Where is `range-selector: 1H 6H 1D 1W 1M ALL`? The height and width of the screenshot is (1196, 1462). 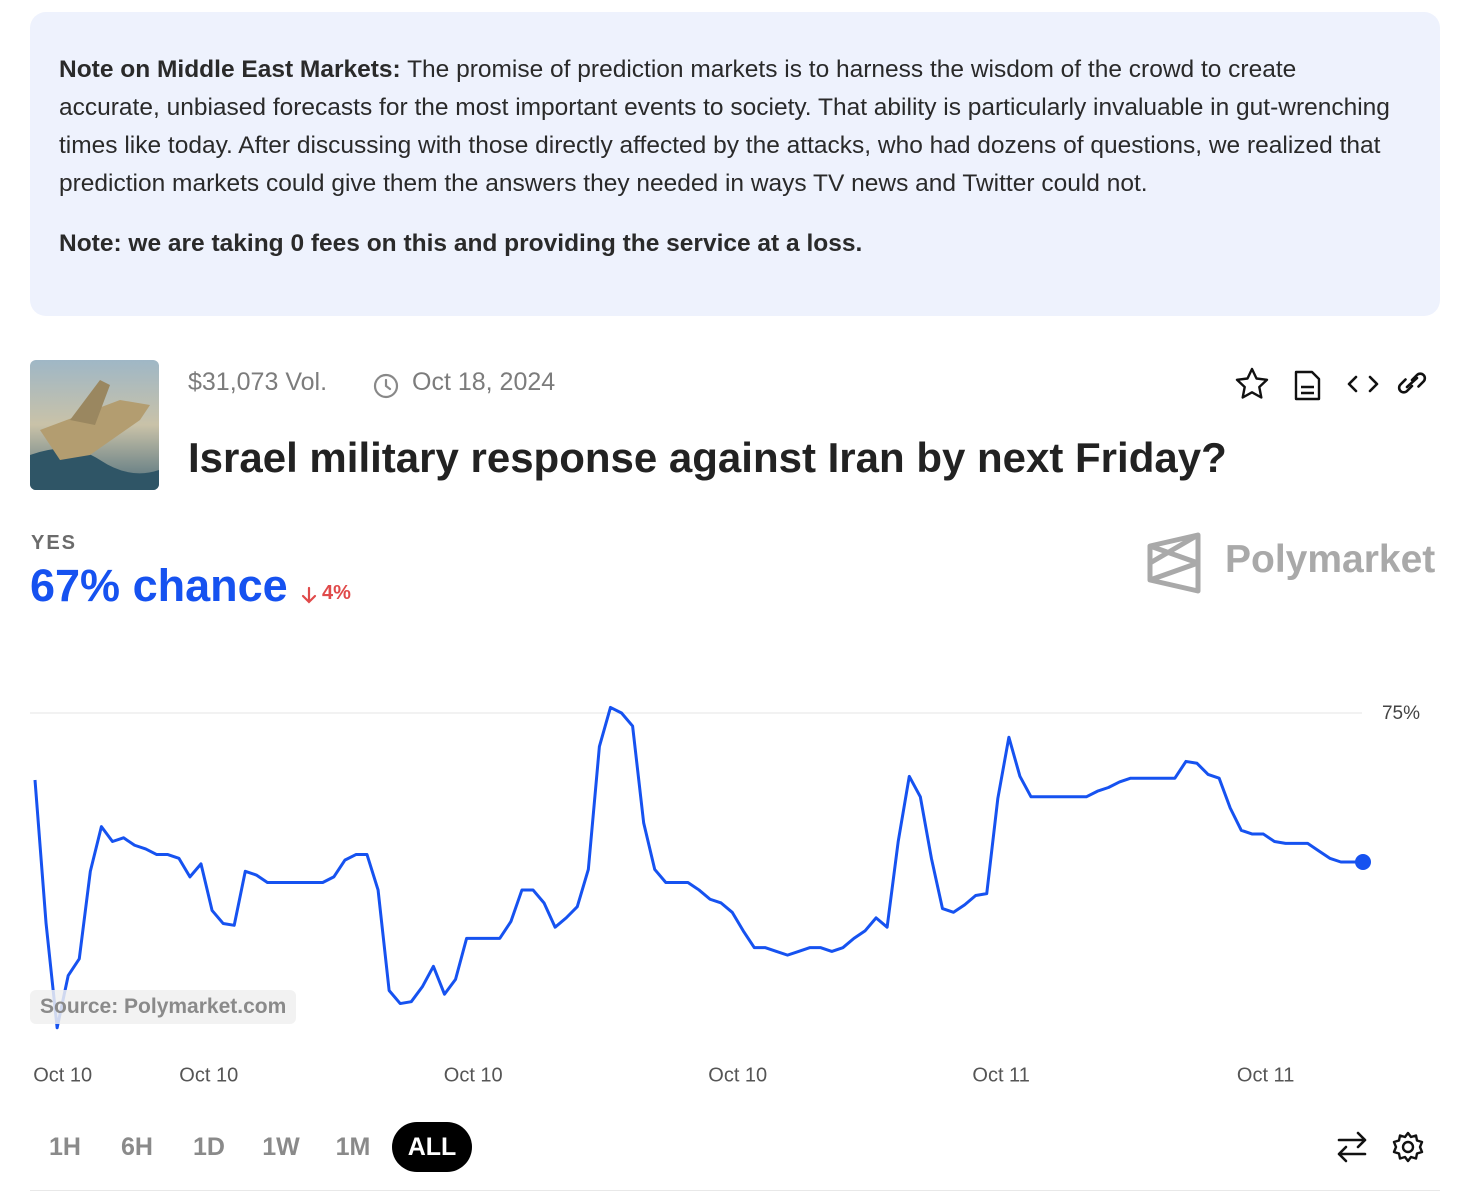 range-selector: 1H 6H 1D 1W 1M ALL is located at coordinates (252, 1147).